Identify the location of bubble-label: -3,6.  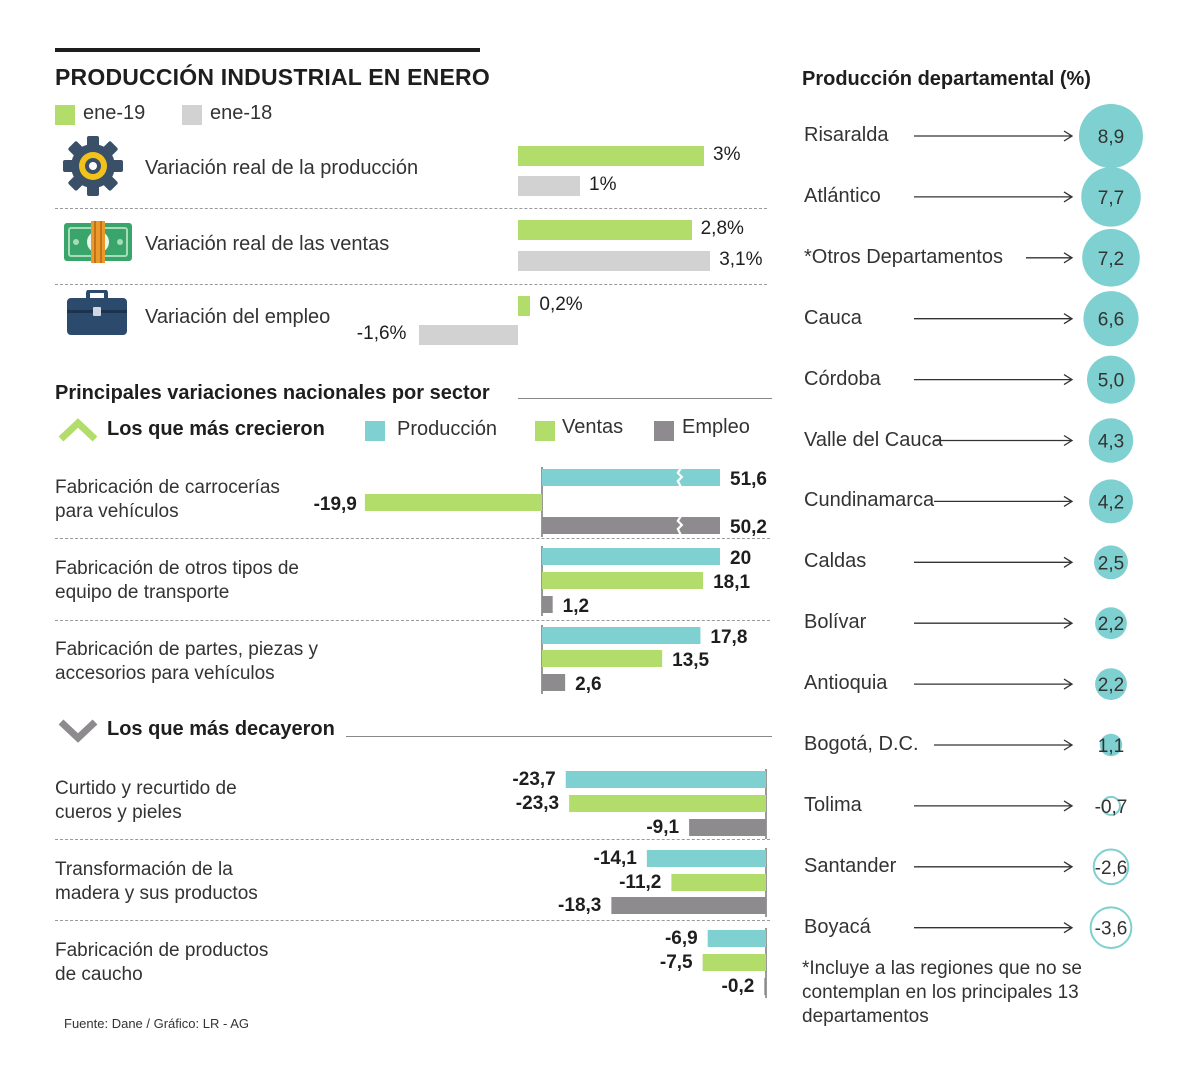
(1111, 929).